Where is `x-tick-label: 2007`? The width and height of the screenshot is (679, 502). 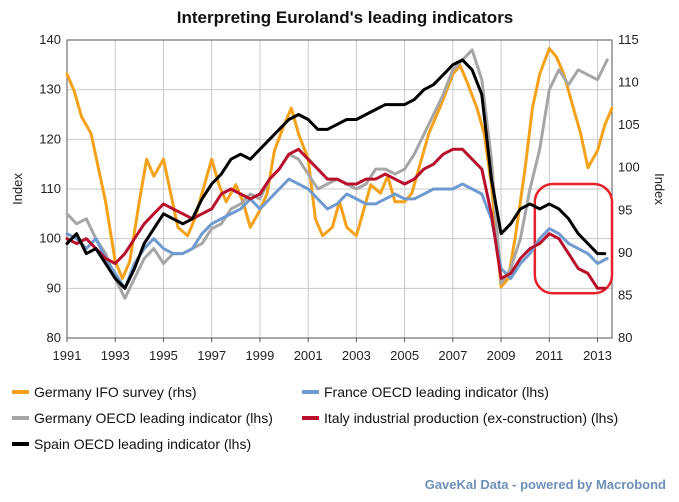
x-tick-label: 2007 is located at coordinates (452, 355).